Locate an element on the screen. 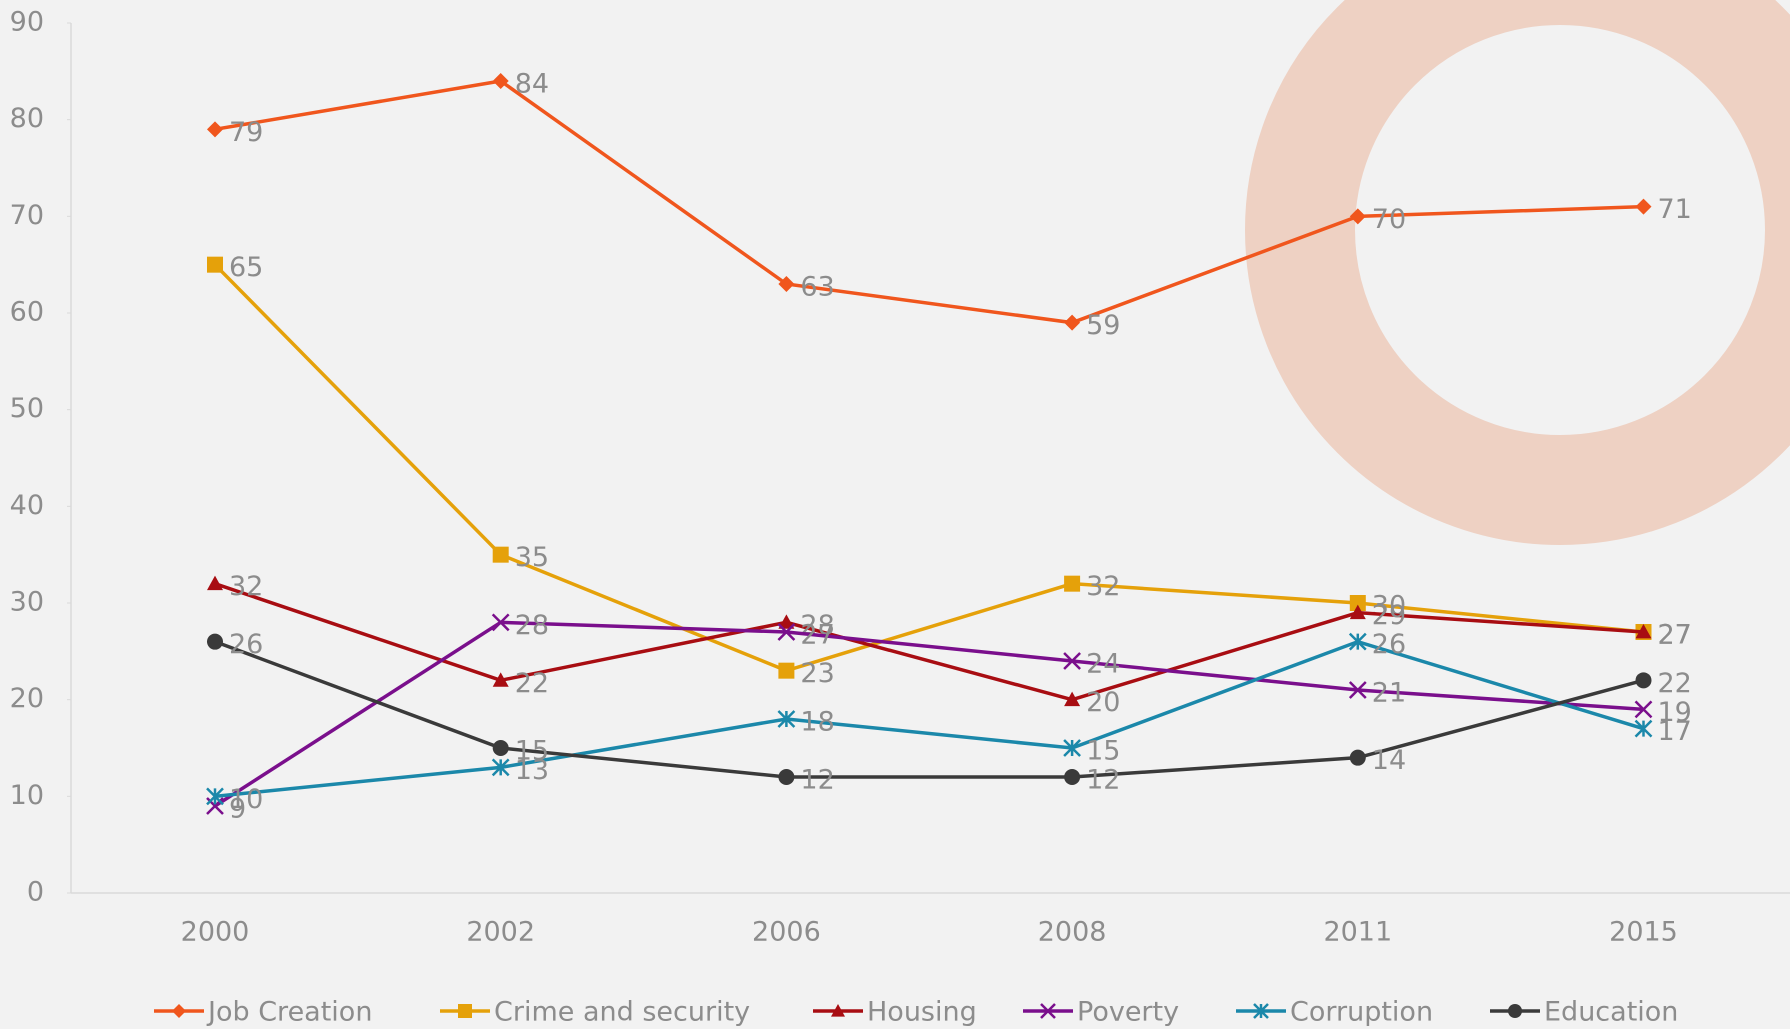 The height and width of the screenshot is (1029, 1790). data-label: 35 is located at coordinates (532, 557).